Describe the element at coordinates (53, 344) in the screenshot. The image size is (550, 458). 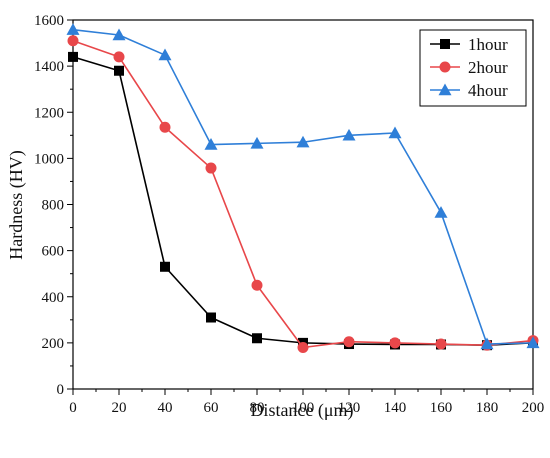
I see `y-tick-label: 200` at that location.